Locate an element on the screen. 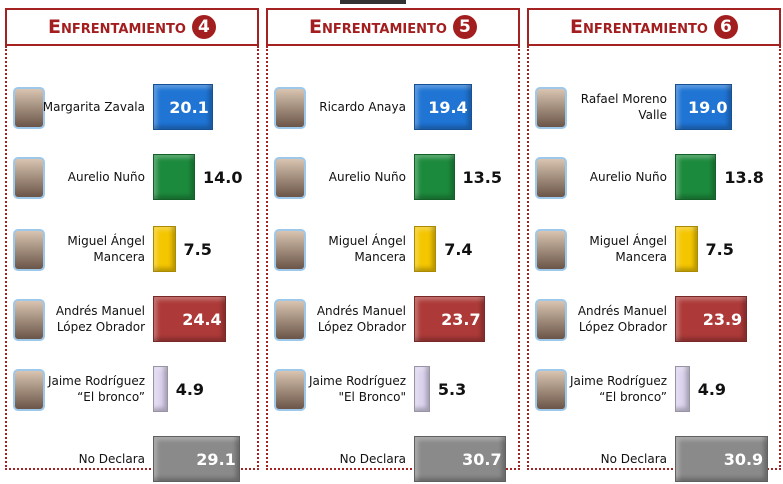 Image resolution: width=783 pixels, height=484 pixels. value-label: 29.1 is located at coordinates (216, 459).